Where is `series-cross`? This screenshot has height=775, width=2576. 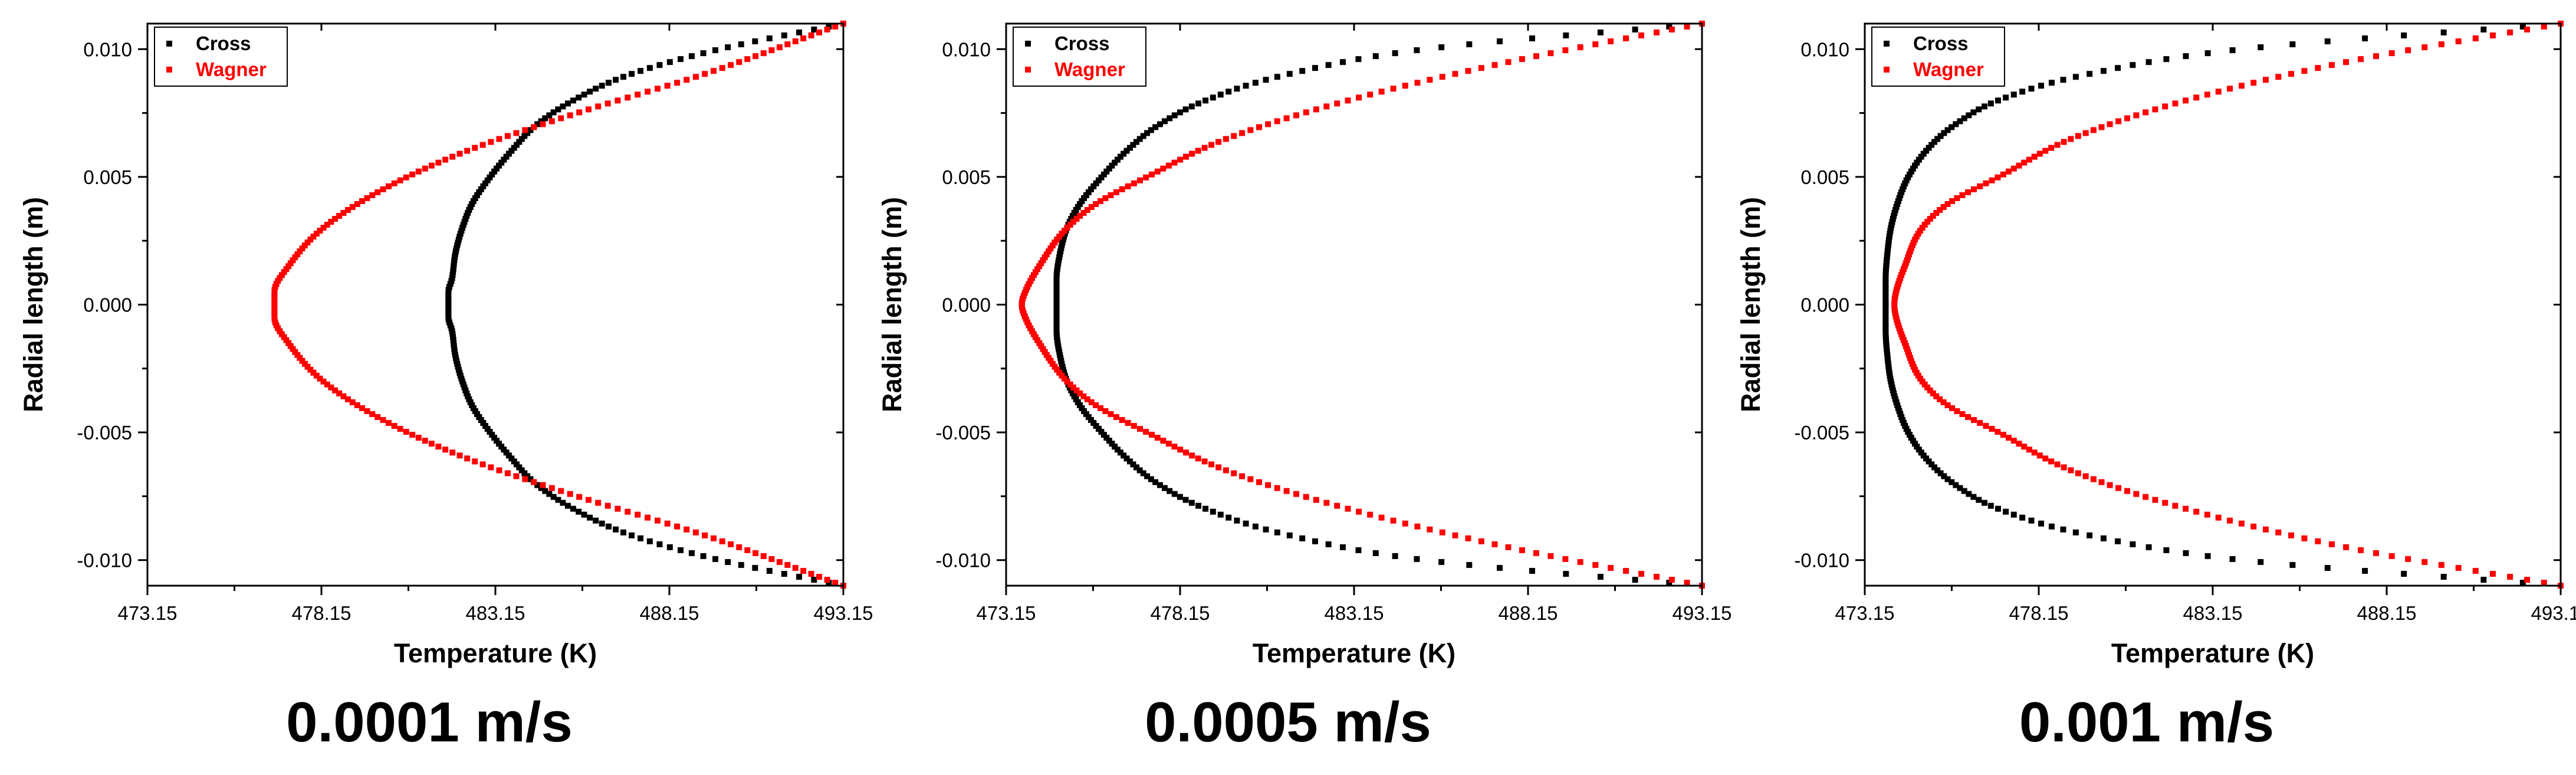 series-cross is located at coordinates (645, 305).